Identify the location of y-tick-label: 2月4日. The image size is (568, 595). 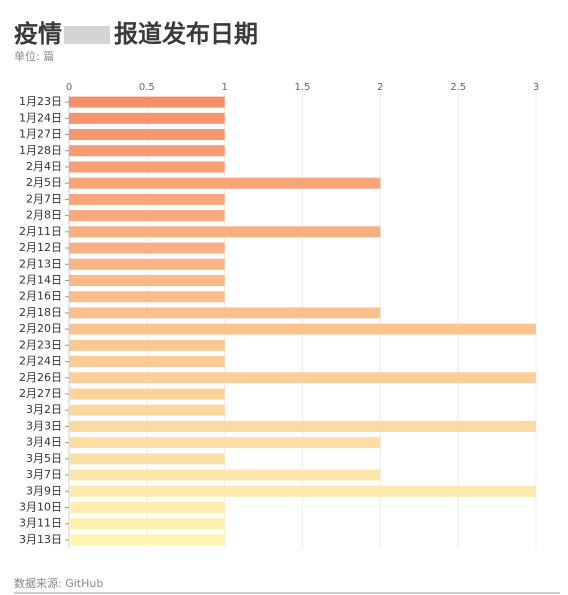
(44, 166).